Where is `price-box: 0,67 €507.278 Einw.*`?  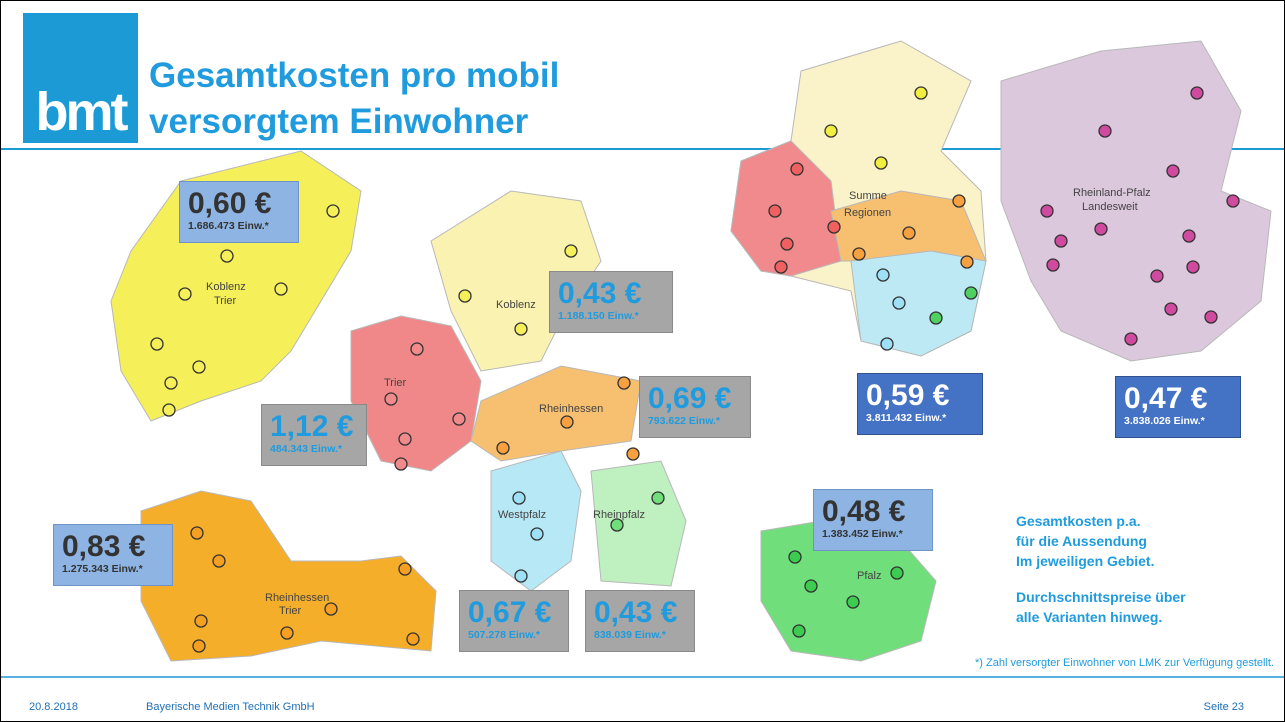 price-box: 0,67 €507.278 Einw.* is located at coordinates (514, 621).